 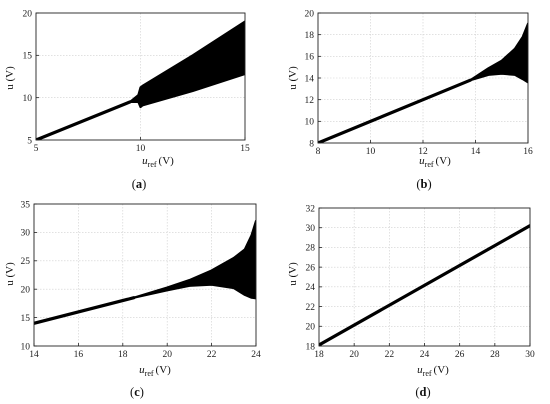 I want to click on y-tick-label-a: 10, so click(x=28, y=99).